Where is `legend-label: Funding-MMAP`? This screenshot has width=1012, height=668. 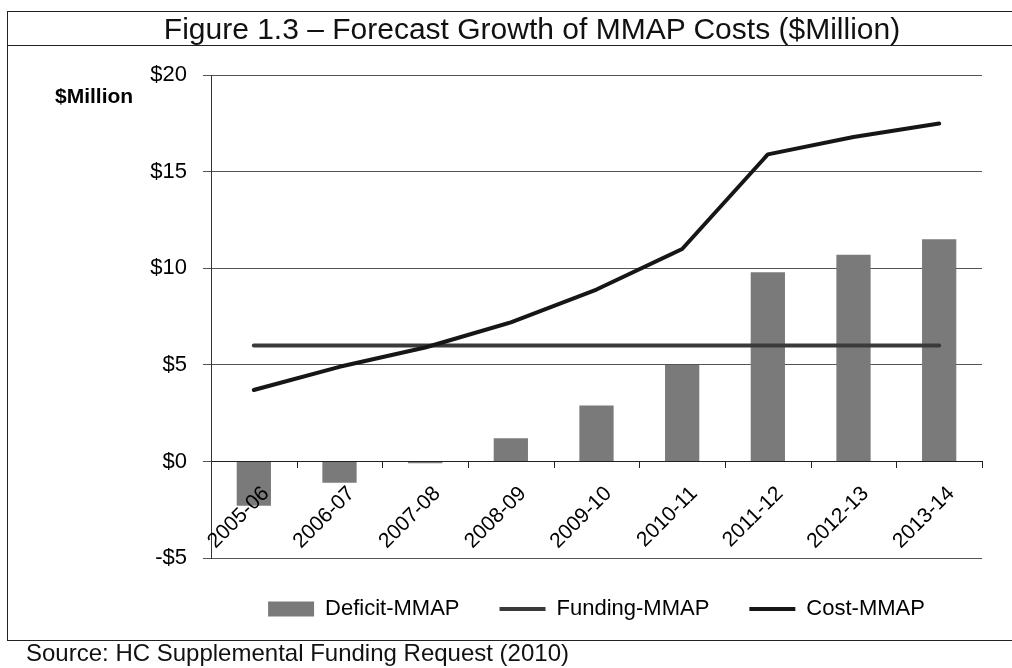
legend-label: Funding-MMAP is located at coordinates (633, 608).